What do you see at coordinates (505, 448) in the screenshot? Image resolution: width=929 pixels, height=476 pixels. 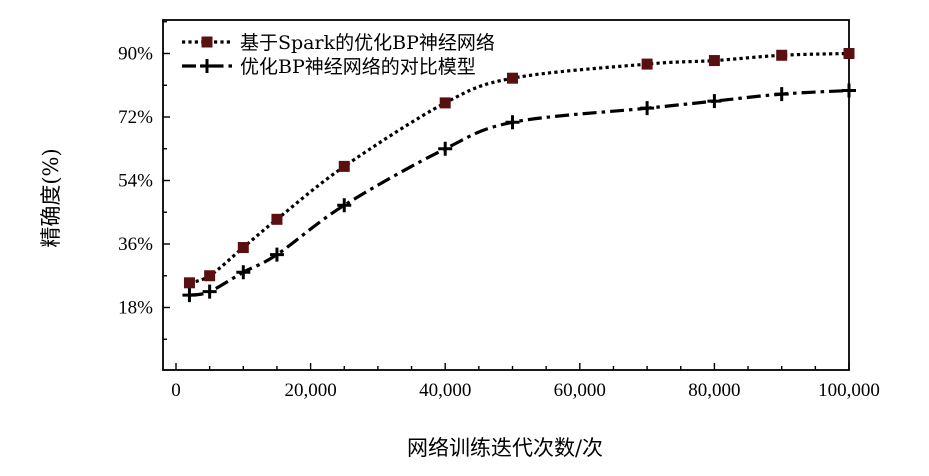 I see `x-axis-title: 网络训练迭代次数/次` at bounding box center [505, 448].